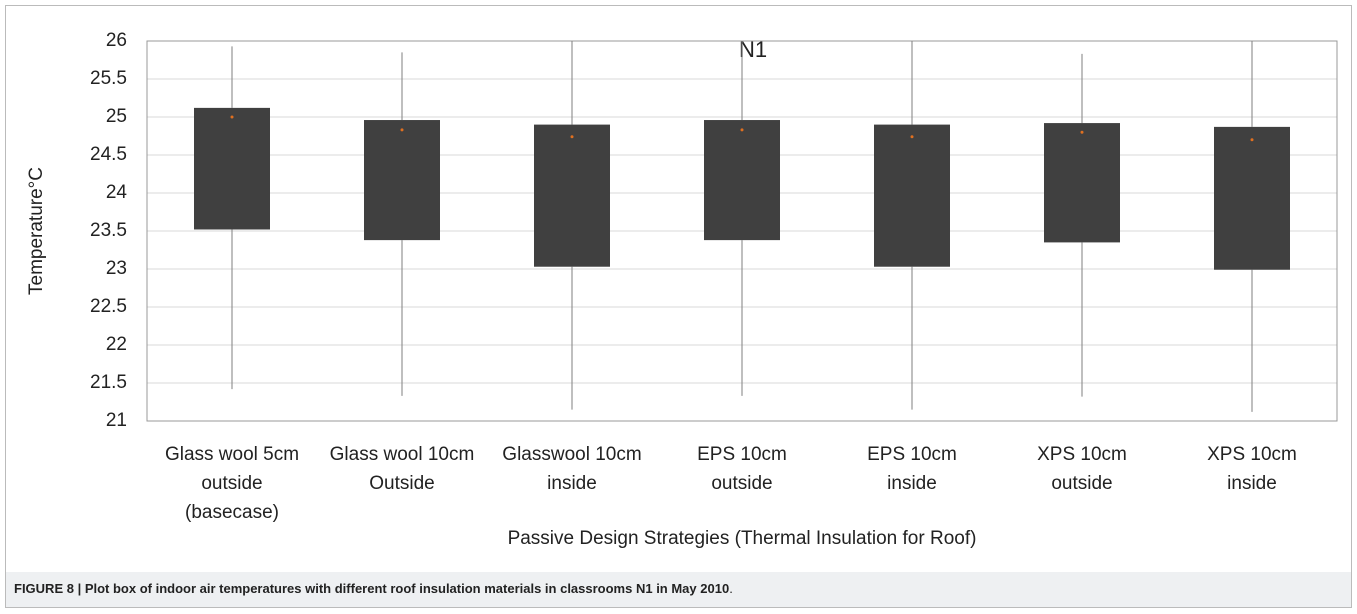 The height and width of the screenshot is (614, 1357). Describe the element at coordinates (108, 78) in the screenshot. I see `y-tick-label: 25.5` at that location.